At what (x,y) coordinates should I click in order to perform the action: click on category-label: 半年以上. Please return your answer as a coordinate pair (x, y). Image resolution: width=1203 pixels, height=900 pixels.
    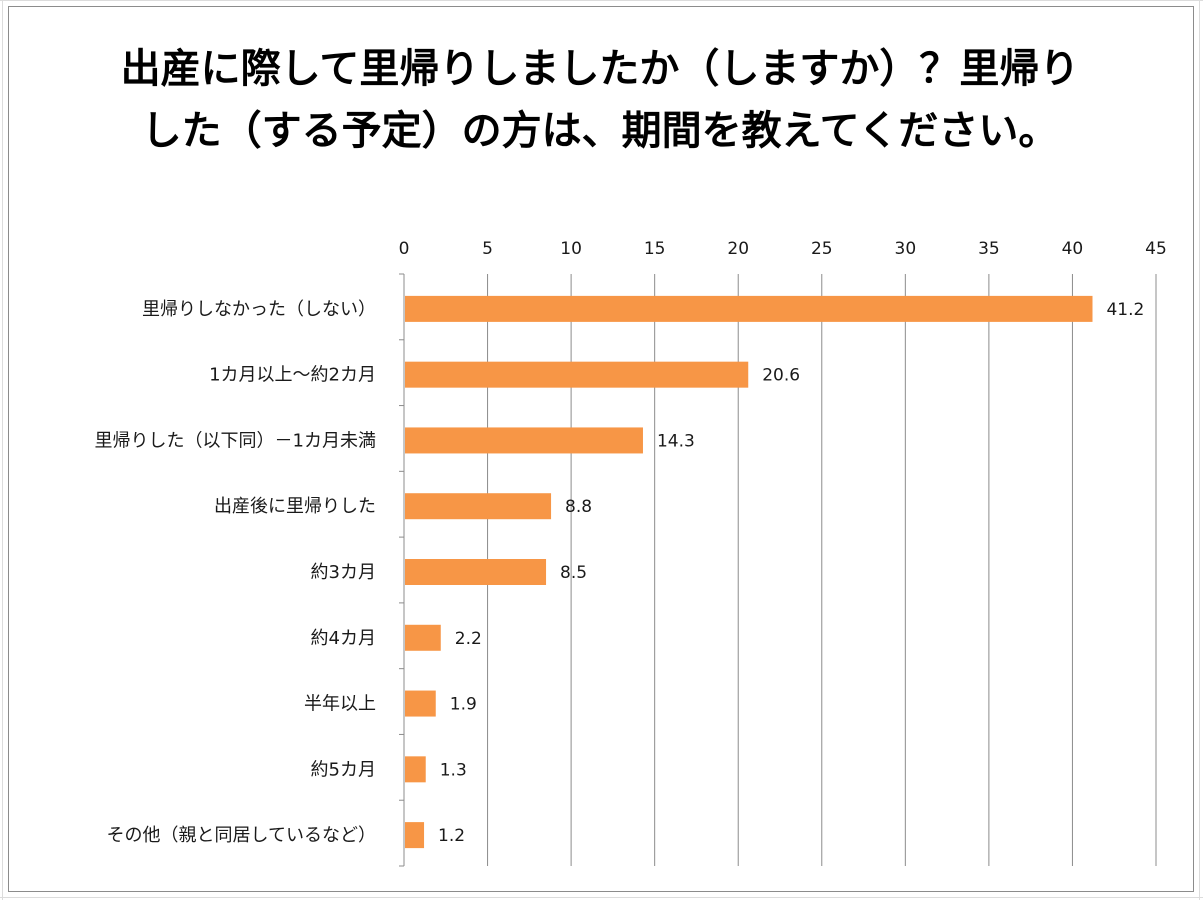
    Looking at the image, I should click on (340, 704).